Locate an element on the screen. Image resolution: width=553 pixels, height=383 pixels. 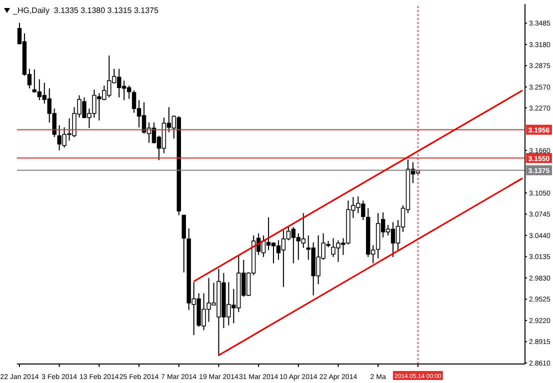
chart-title: _HG,Daily 3.1335 3.1380 3.1315 3.1375 is located at coordinates (85, 10).